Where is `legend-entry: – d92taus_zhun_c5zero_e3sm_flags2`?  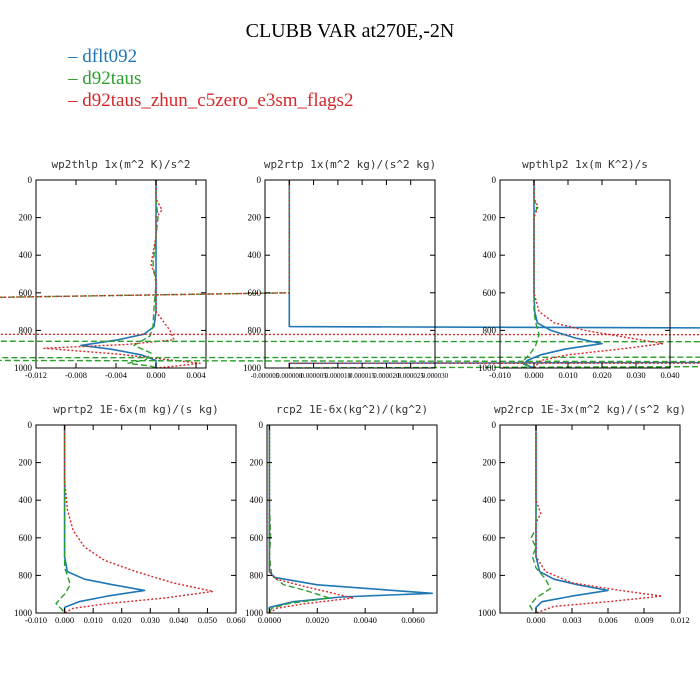
legend-entry: – d92taus_zhun_c5zero_e3sm_flags2 is located at coordinates (210, 101).